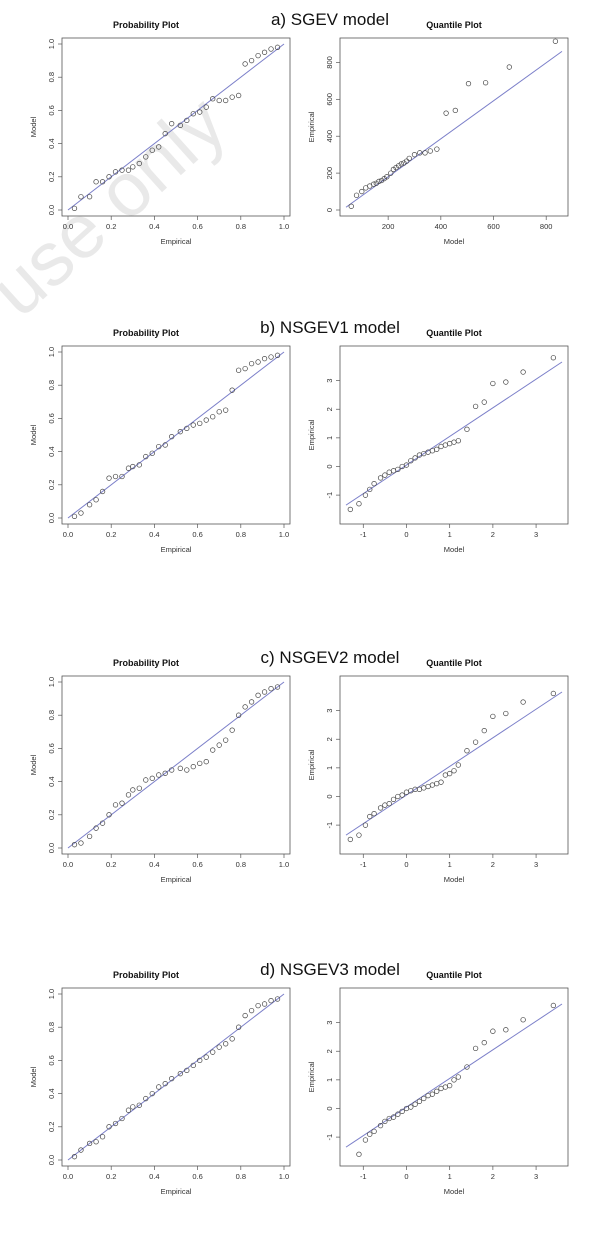  Describe the element at coordinates (536, 864) in the screenshot. I see `x-tick-label: 3` at that location.